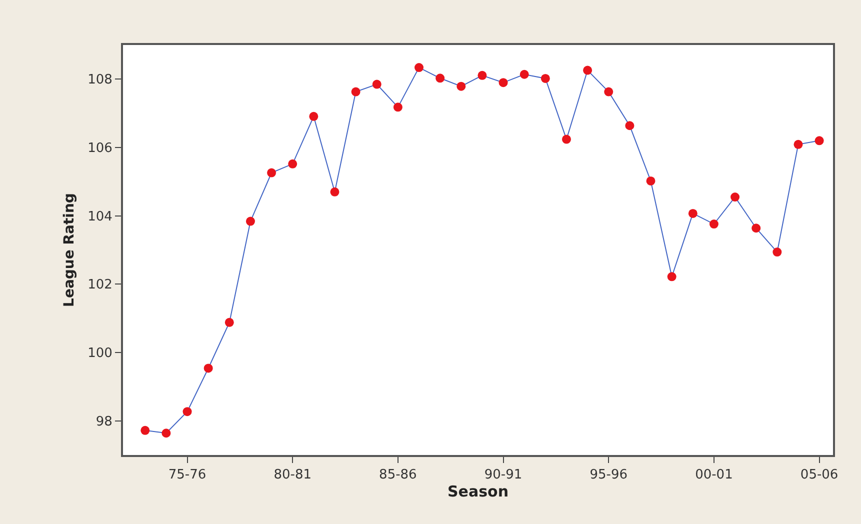  I want to click on x-axis-title: Season, so click(478, 491).